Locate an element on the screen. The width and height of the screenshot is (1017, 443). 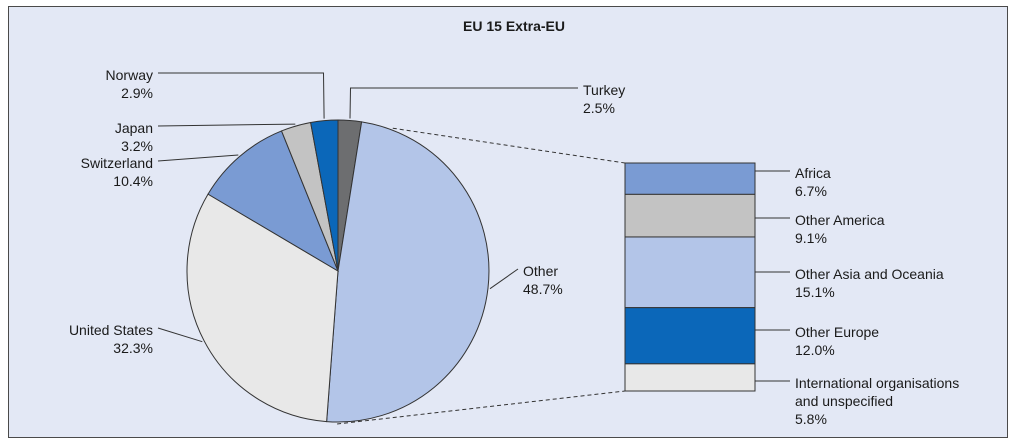
breakdown-label-other-europe: Other Europe is located at coordinates (837, 332).